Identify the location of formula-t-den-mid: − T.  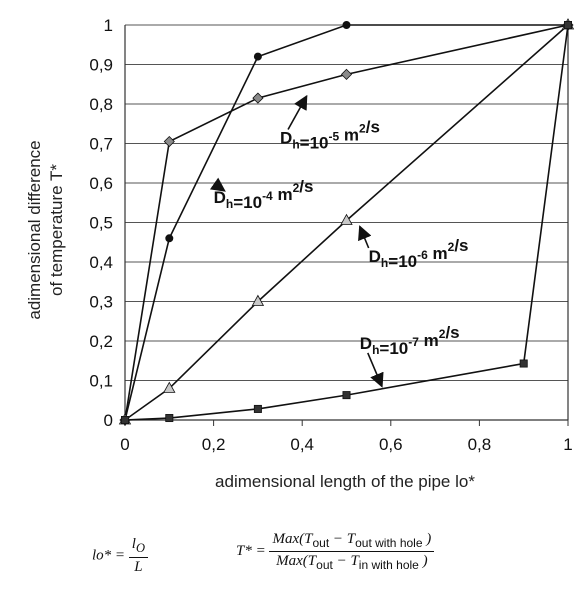
(345, 561).